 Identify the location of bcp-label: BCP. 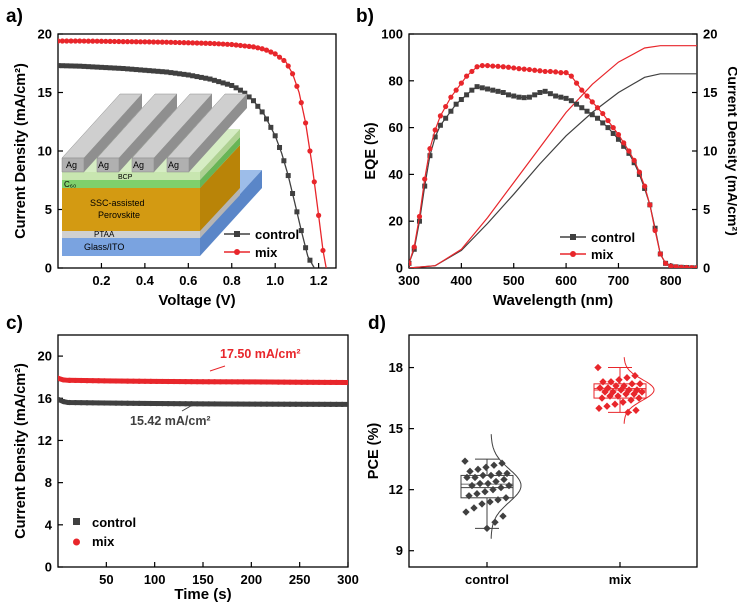
(125, 177).